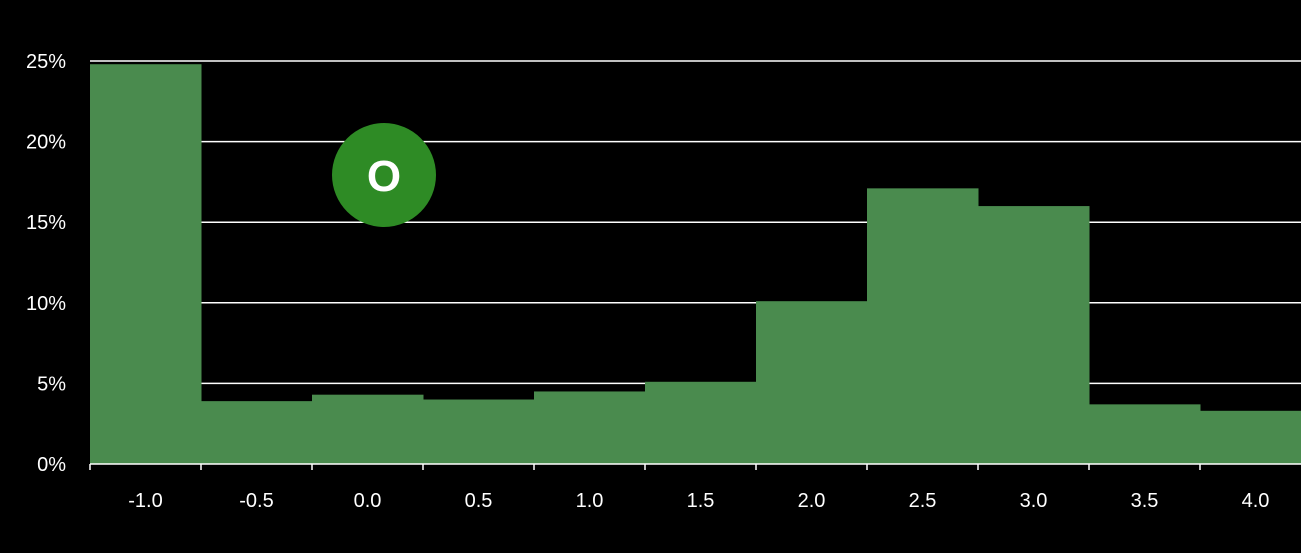 The height and width of the screenshot is (553, 1301). Describe the element at coordinates (46, 143) in the screenshot. I see `y-tick-label: 20%` at that location.